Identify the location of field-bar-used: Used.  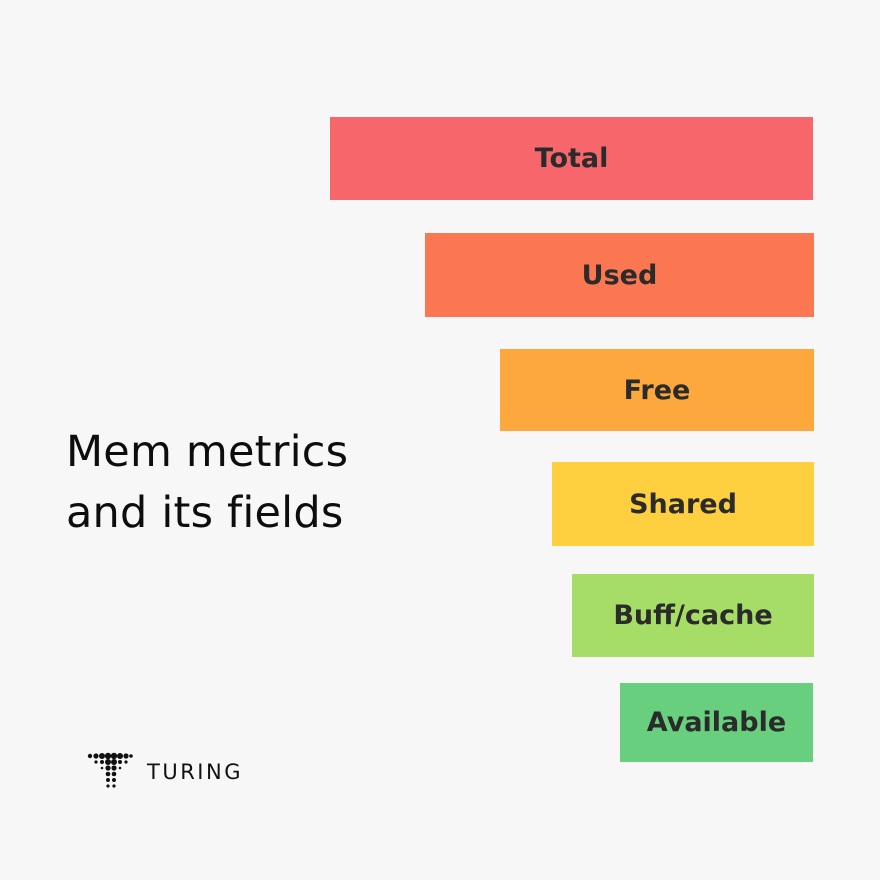
(619, 275).